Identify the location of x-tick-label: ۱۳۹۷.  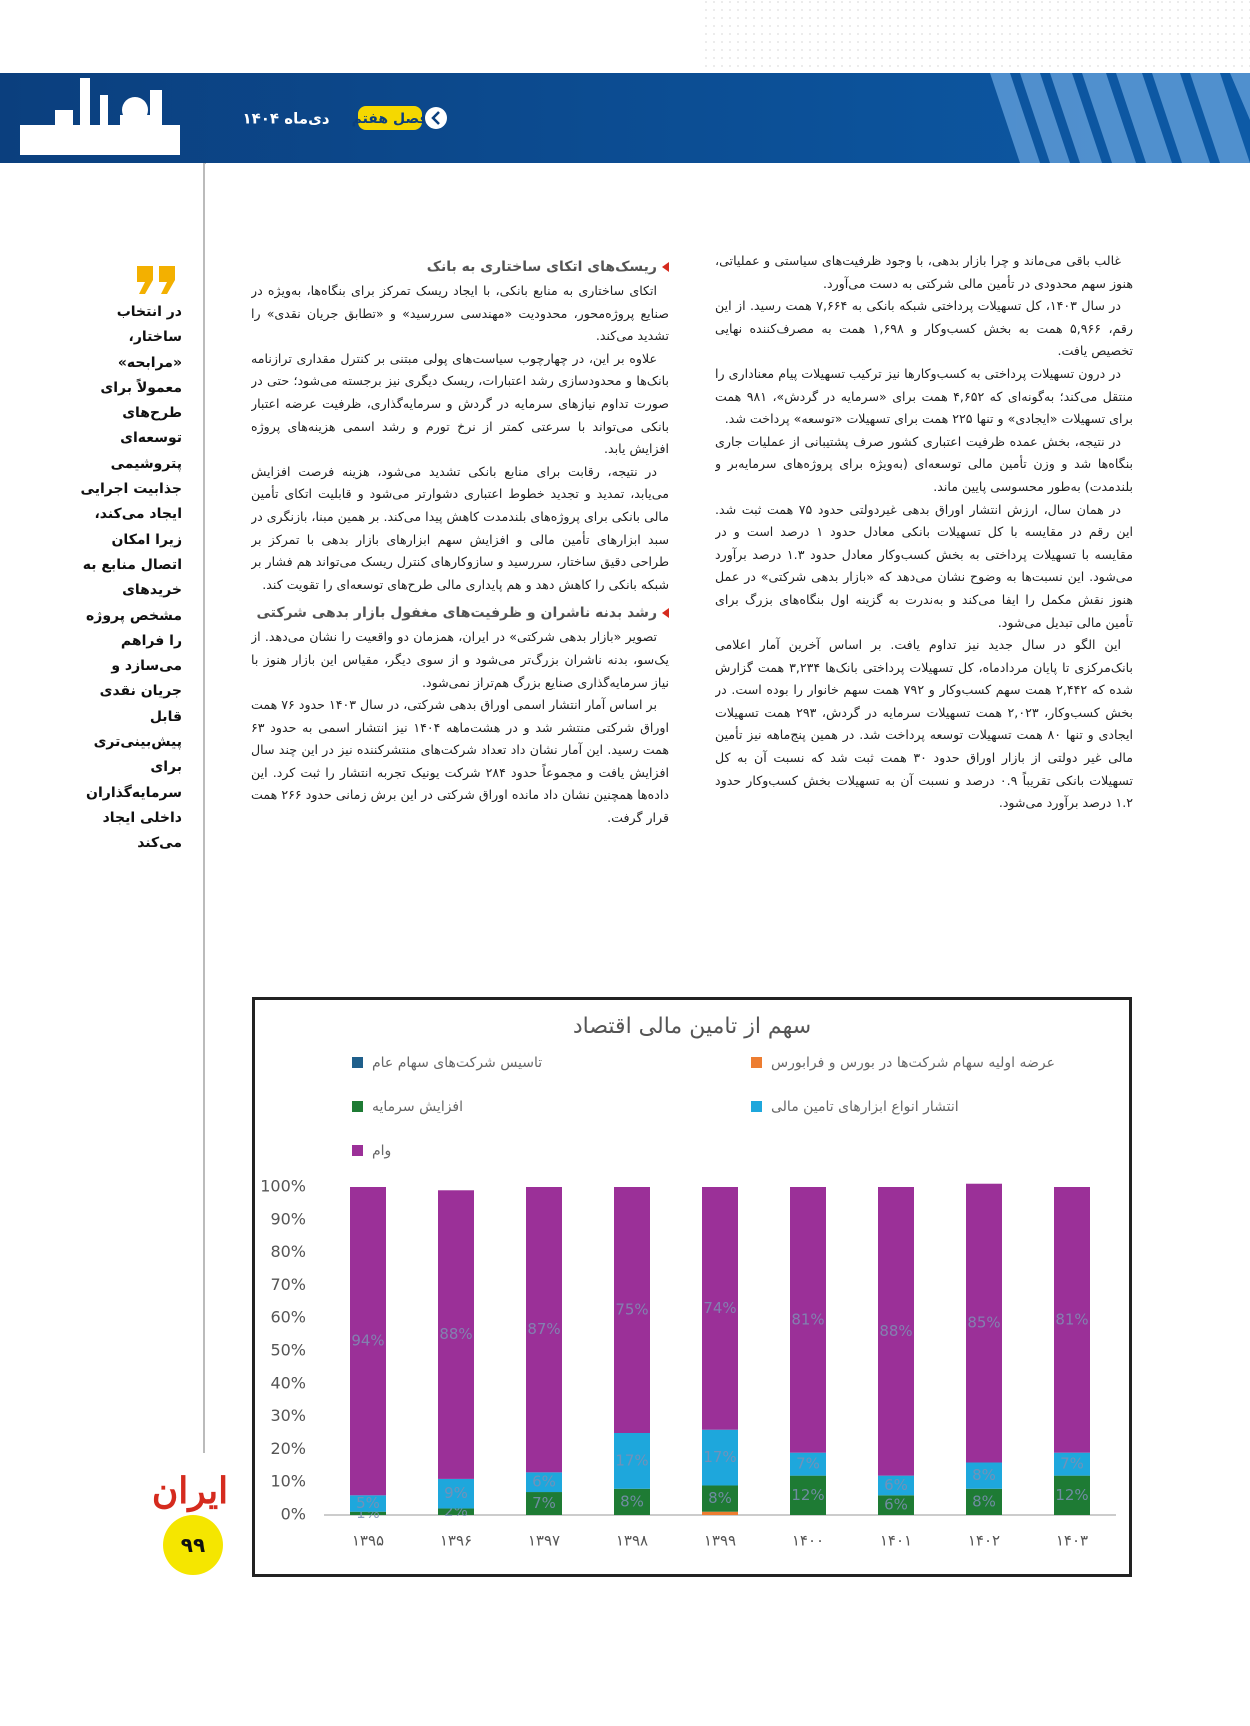
(544, 1541).